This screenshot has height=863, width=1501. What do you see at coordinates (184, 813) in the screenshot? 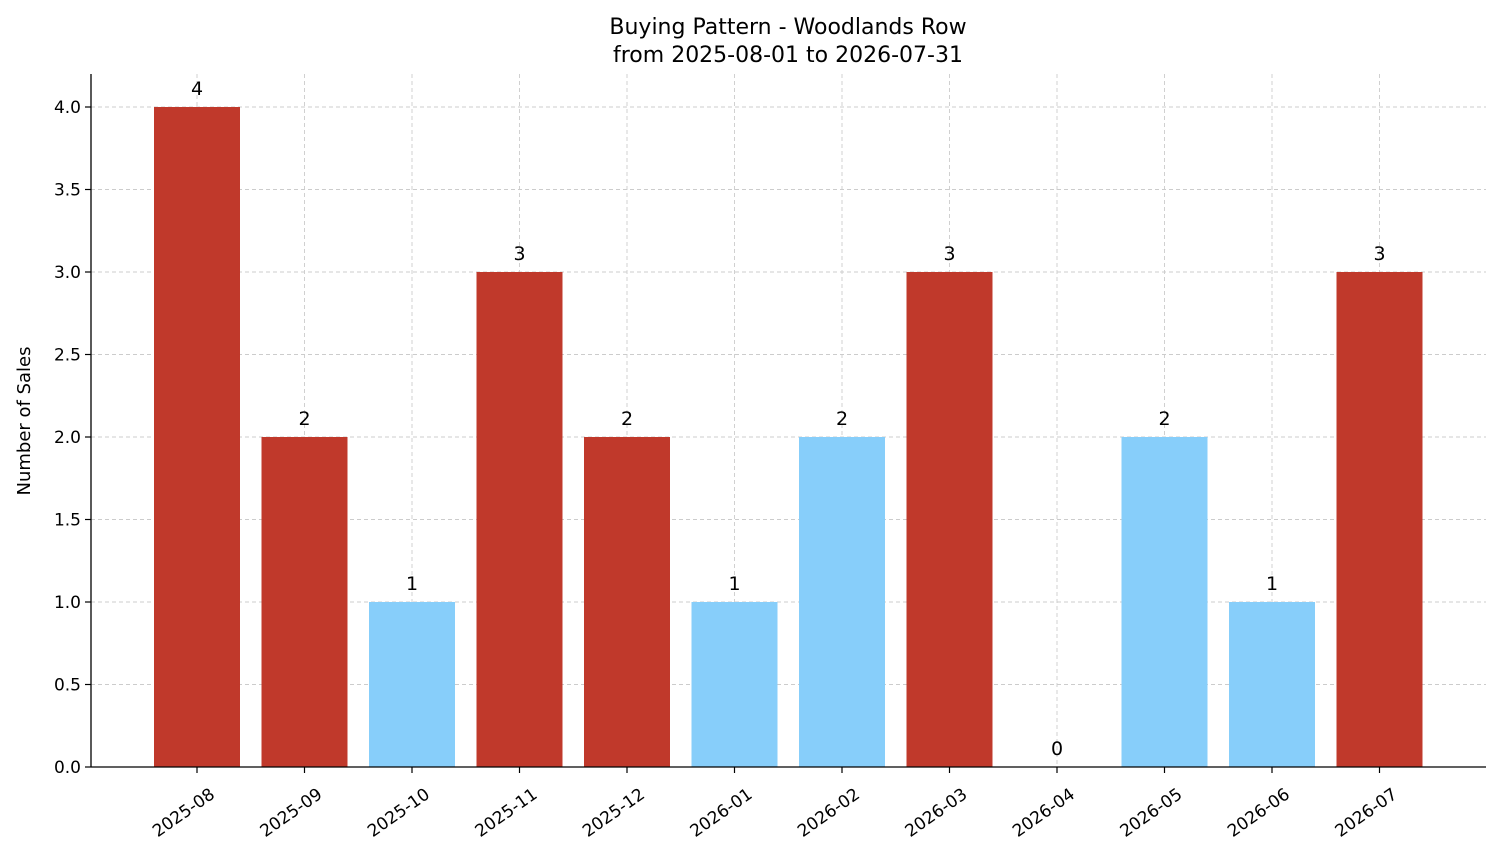
I see `x-tick-label: 2025-08` at bounding box center [184, 813].